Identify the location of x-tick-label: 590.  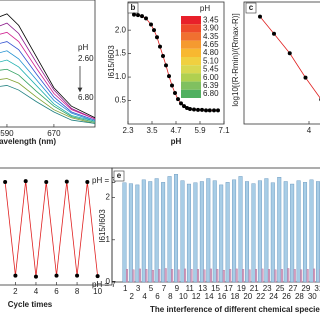
(7, 133).